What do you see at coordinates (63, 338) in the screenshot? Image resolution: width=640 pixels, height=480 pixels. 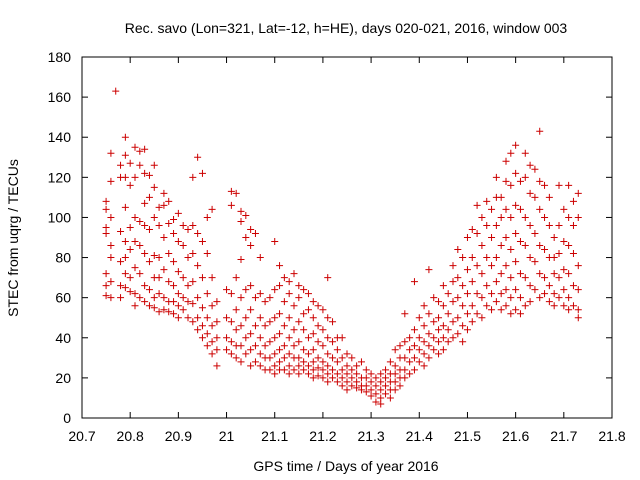 I see `y-tick-label: 40` at bounding box center [63, 338].